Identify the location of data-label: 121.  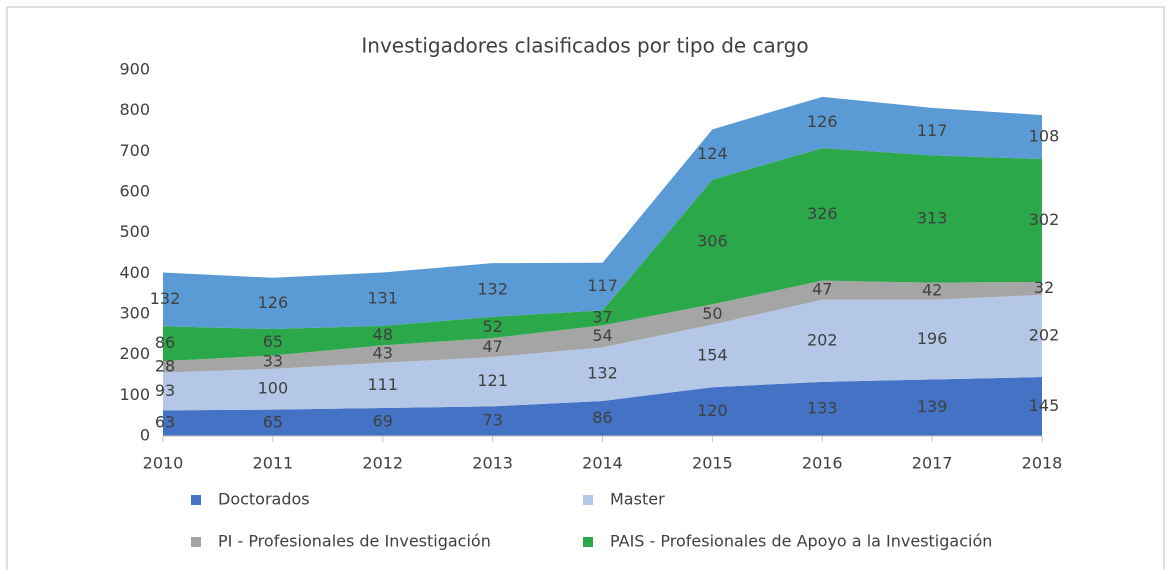
(492, 380).